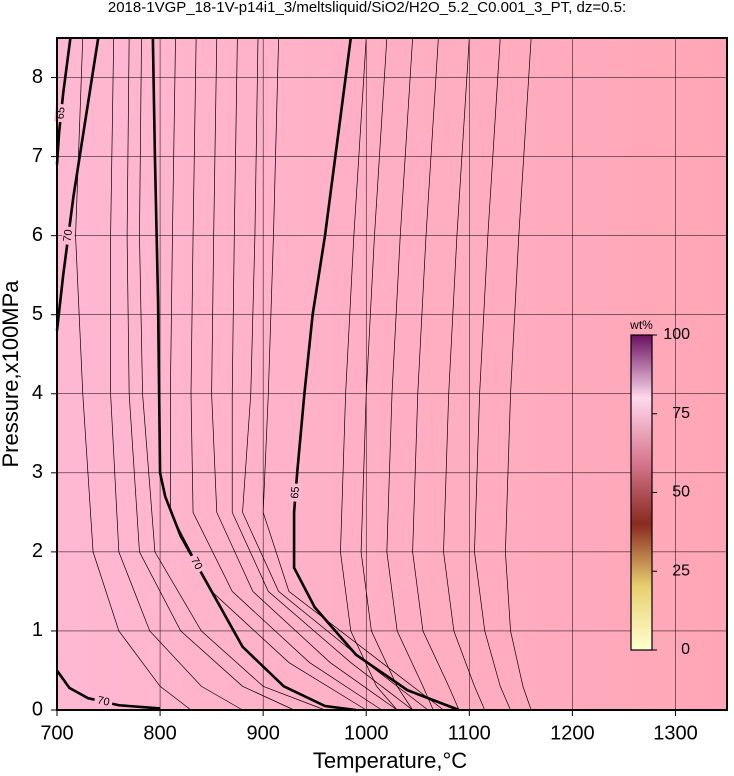  Describe the element at coordinates (675, 733) in the screenshot. I see `x-tick-label: 1300` at that location.